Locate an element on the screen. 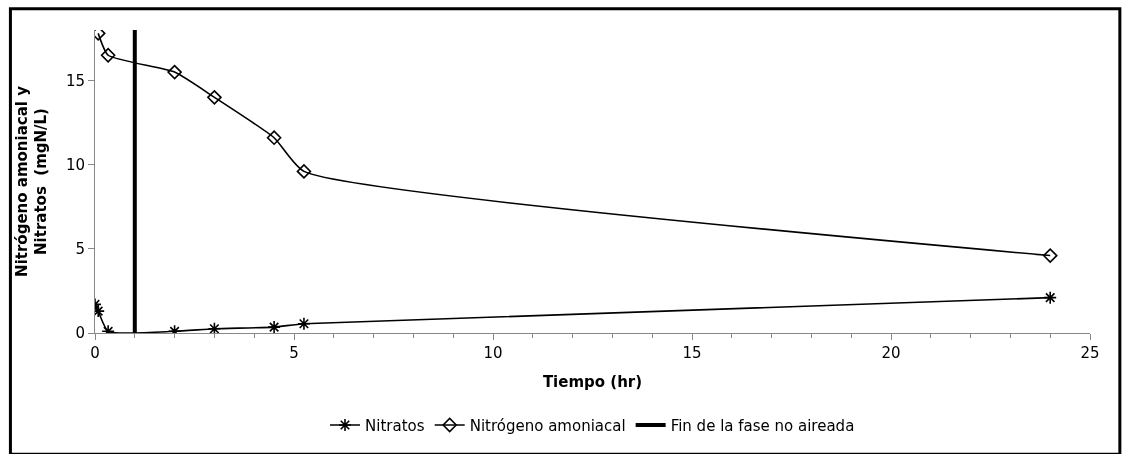 The width and height of the screenshot is (1125, 454). y-tick-label: 0 is located at coordinates (80, 333).